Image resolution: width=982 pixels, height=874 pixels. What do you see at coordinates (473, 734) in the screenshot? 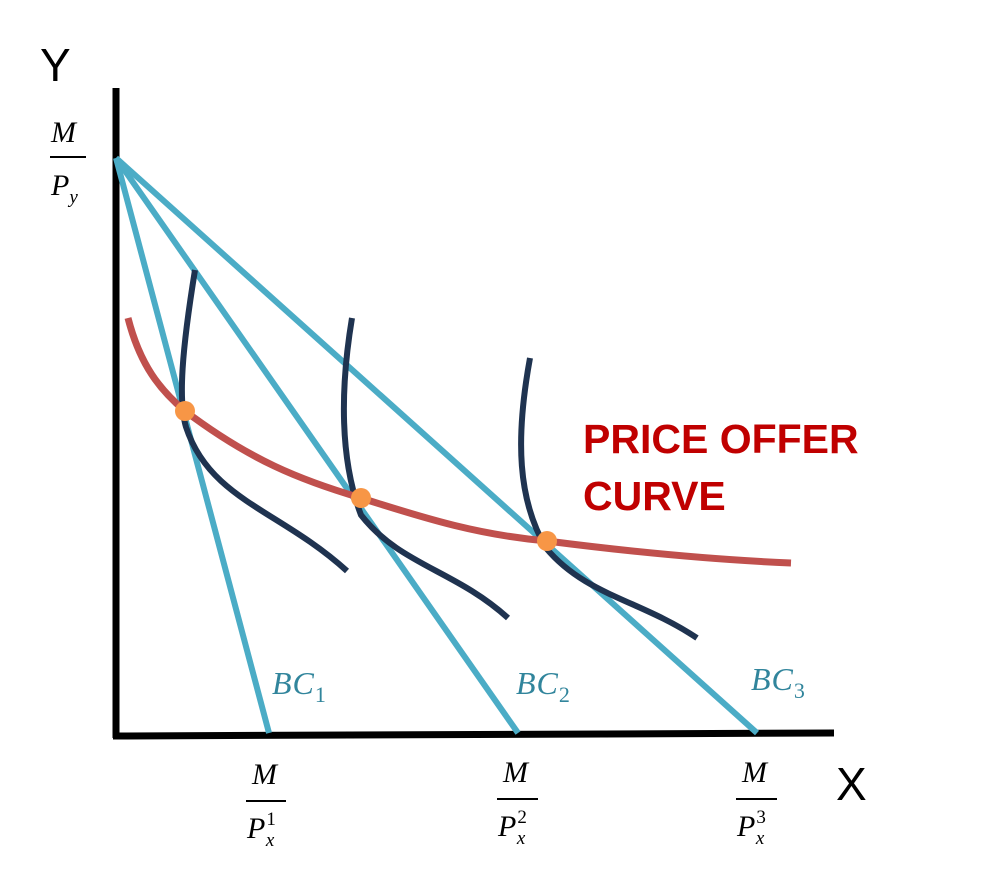
I see `x-axis` at bounding box center [473, 734].